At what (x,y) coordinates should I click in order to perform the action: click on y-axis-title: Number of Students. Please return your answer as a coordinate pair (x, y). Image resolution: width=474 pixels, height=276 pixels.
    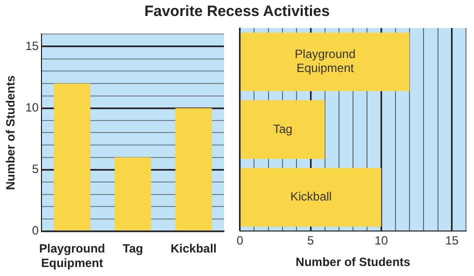
    Looking at the image, I should click on (11, 132).